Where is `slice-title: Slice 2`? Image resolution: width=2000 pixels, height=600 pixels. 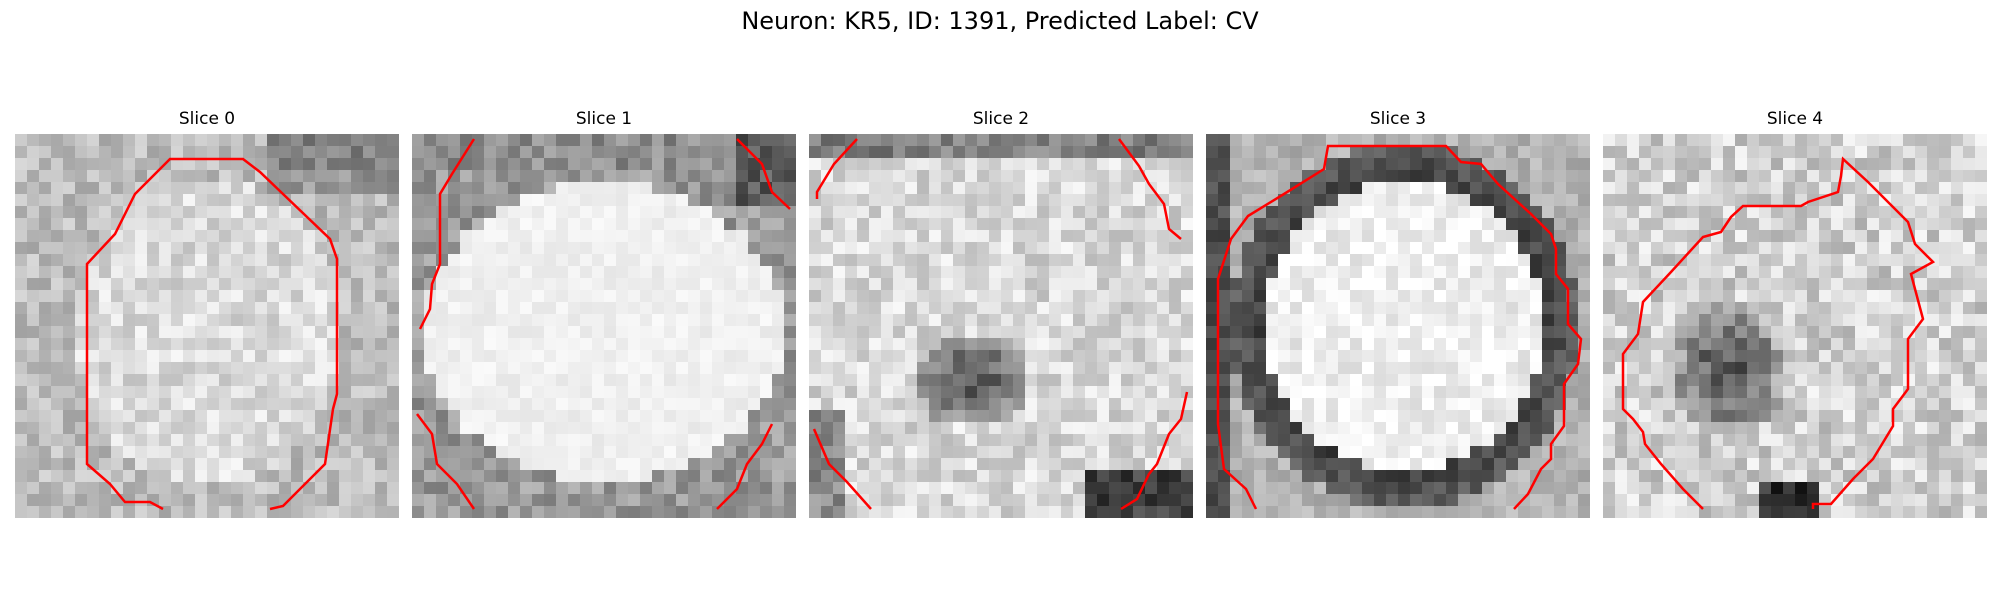
slice-title: Slice 2 is located at coordinates (1001, 119).